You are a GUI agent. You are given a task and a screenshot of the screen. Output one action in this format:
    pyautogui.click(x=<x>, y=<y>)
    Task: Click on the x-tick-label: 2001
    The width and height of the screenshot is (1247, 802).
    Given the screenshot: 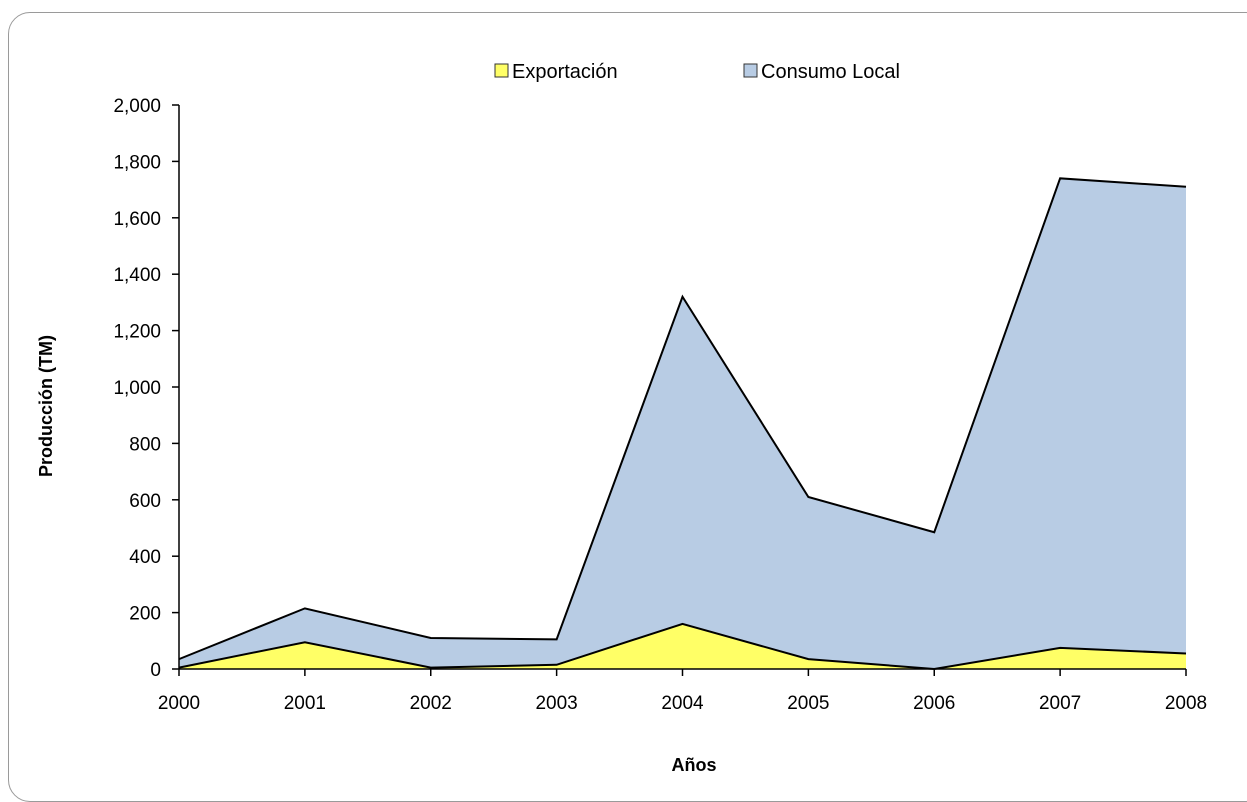 What is the action you would take?
    pyautogui.click(x=305, y=703)
    